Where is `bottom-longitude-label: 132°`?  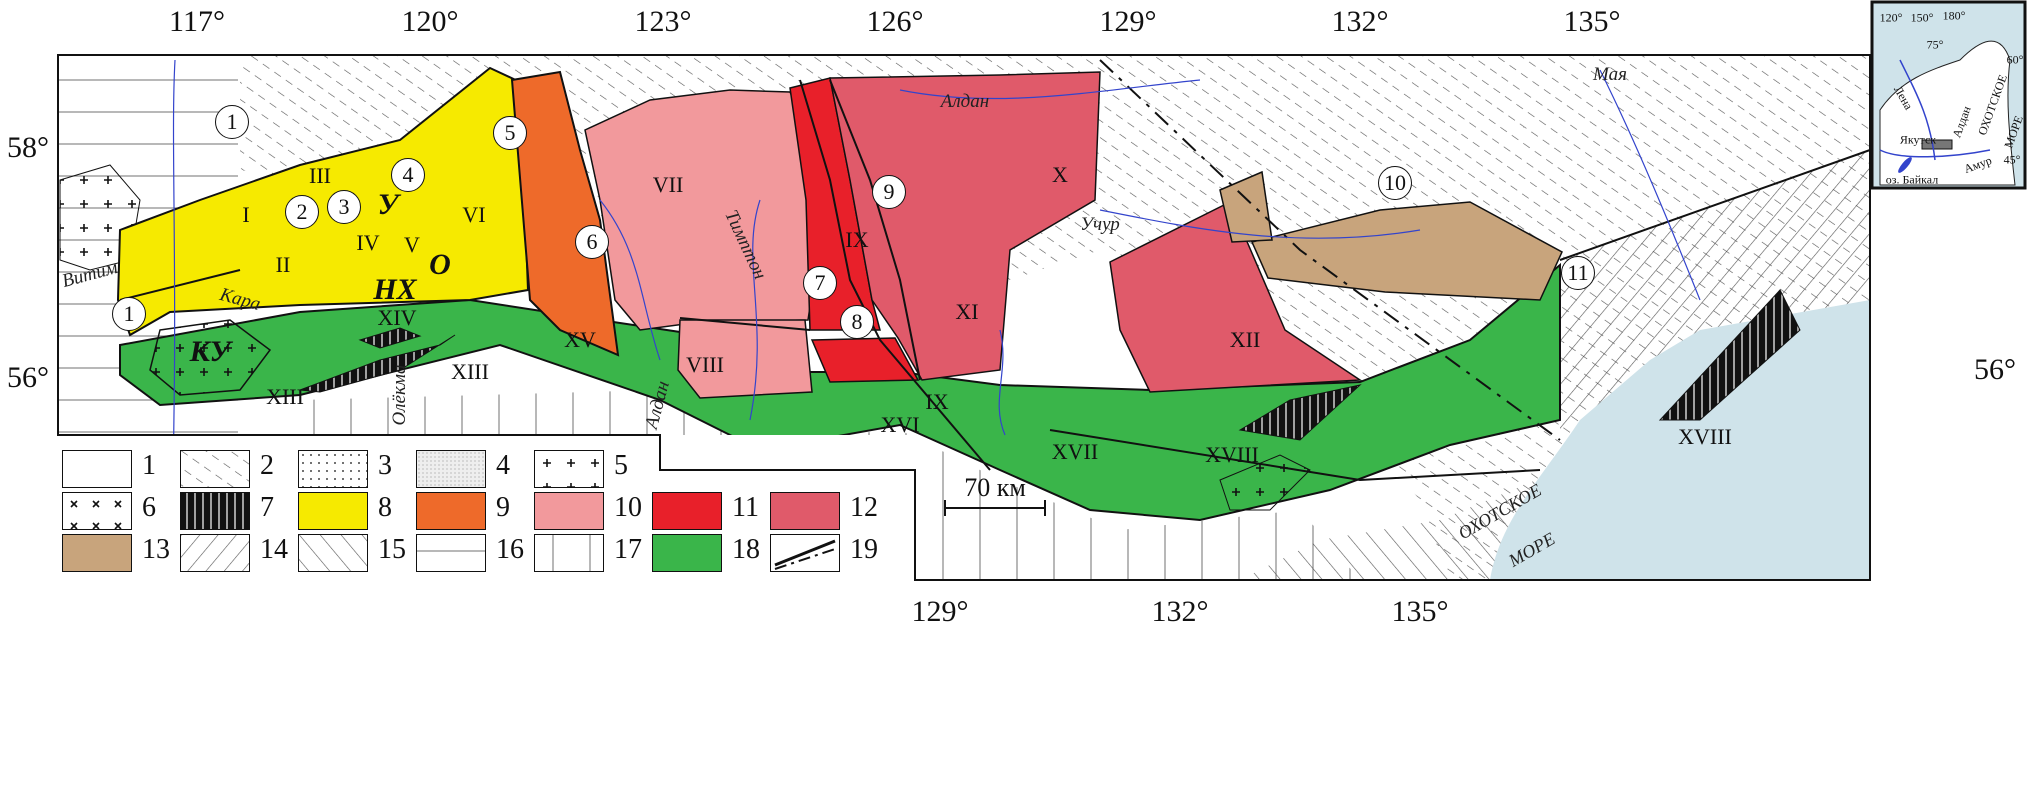
bottom-longitude-label: 132° is located at coordinates (1180, 611).